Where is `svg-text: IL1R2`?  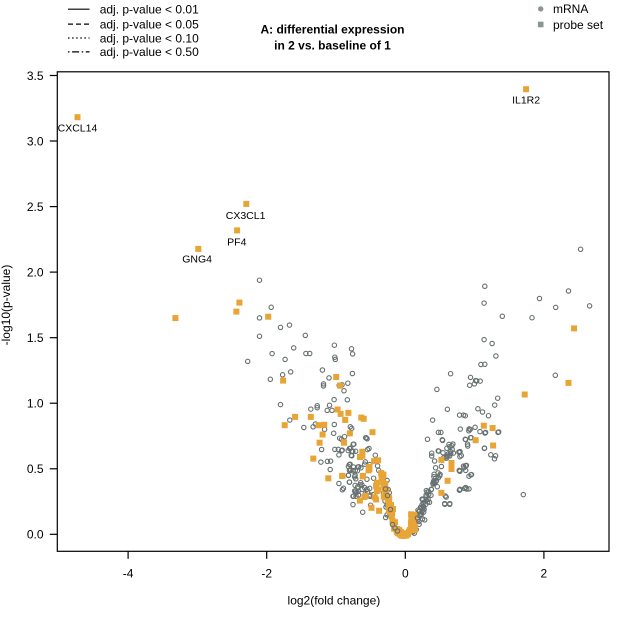
svg-text: IL1R2 is located at coordinates (526, 101).